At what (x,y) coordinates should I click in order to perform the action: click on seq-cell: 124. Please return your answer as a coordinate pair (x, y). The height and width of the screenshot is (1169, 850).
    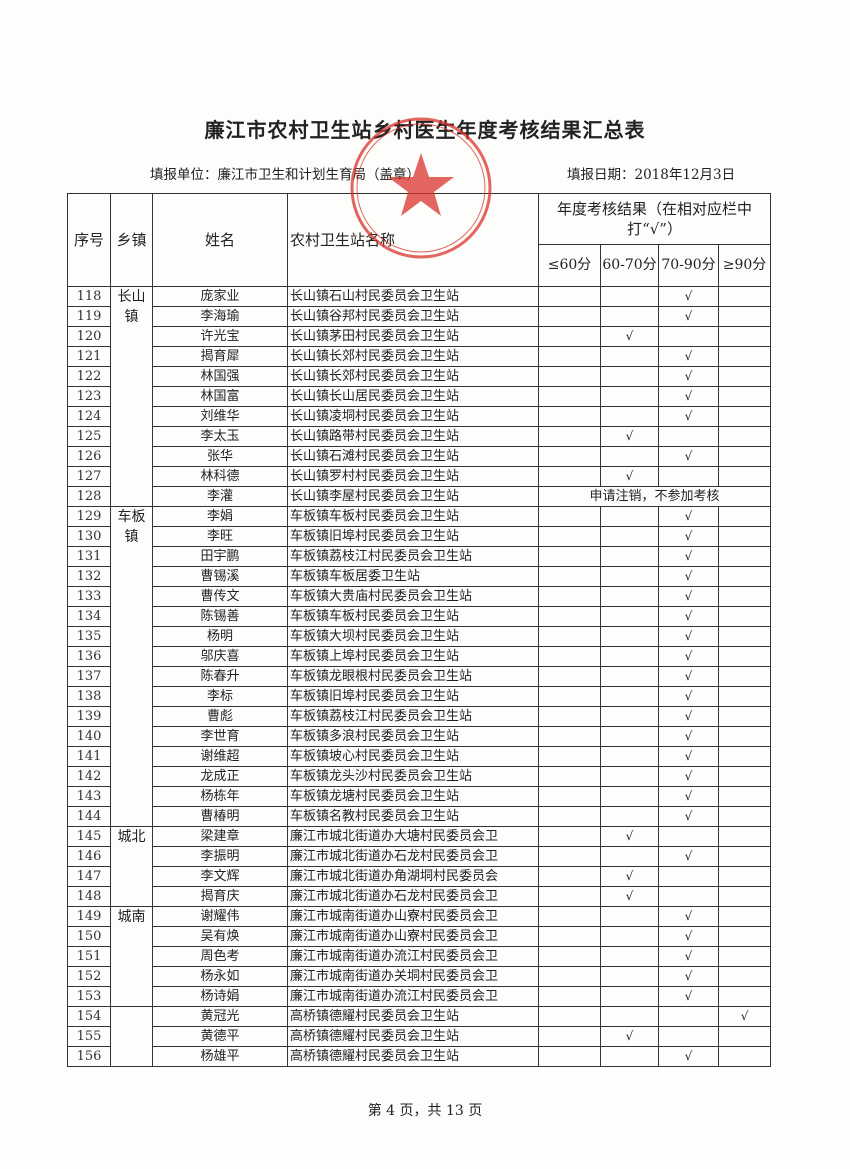
    Looking at the image, I should click on (89, 416).